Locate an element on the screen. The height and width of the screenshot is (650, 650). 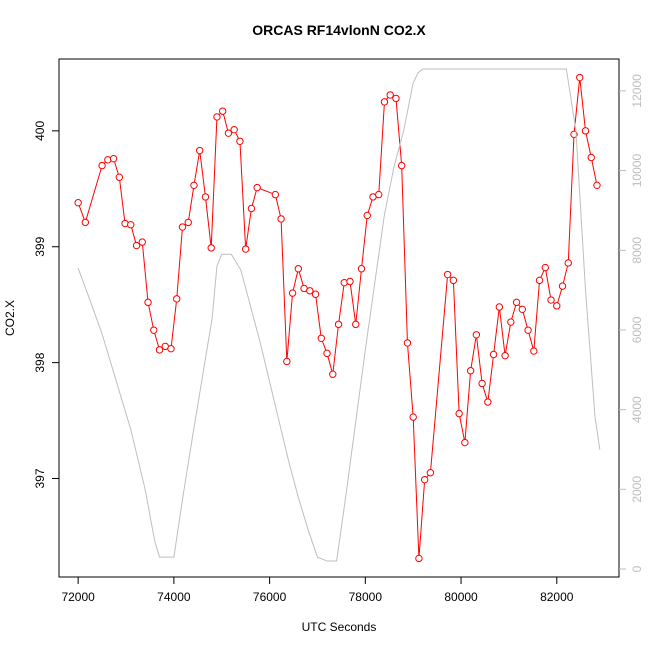
x-tick-label: 78000 is located at coordinates (366, 597).